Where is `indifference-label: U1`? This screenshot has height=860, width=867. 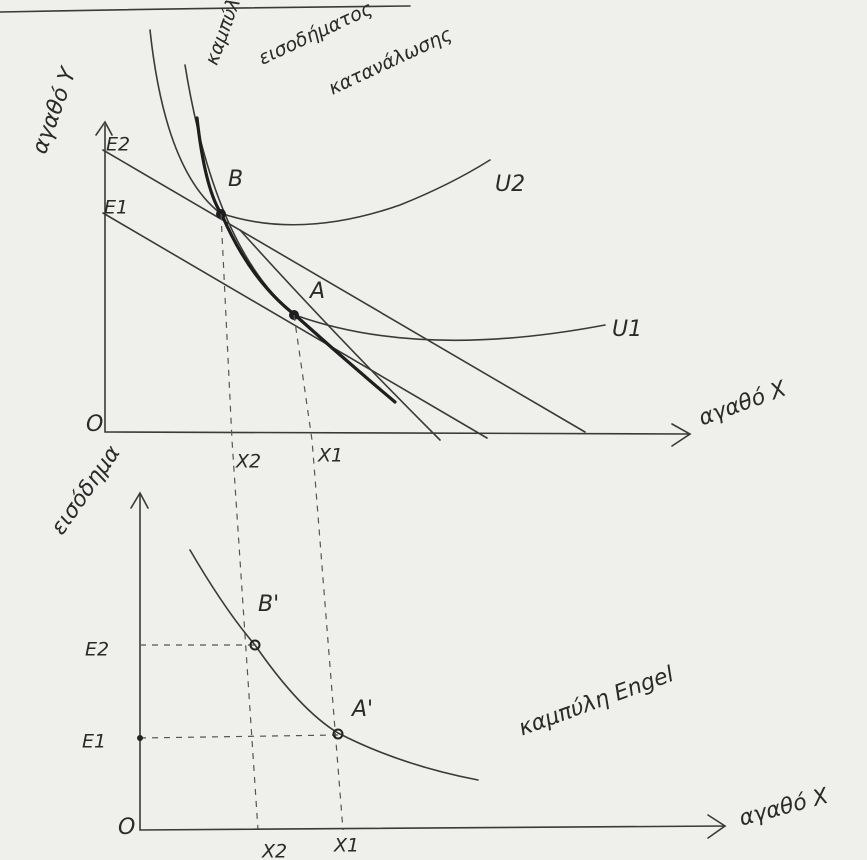
indifference-label: U1 is located at coordinates (627, 329).